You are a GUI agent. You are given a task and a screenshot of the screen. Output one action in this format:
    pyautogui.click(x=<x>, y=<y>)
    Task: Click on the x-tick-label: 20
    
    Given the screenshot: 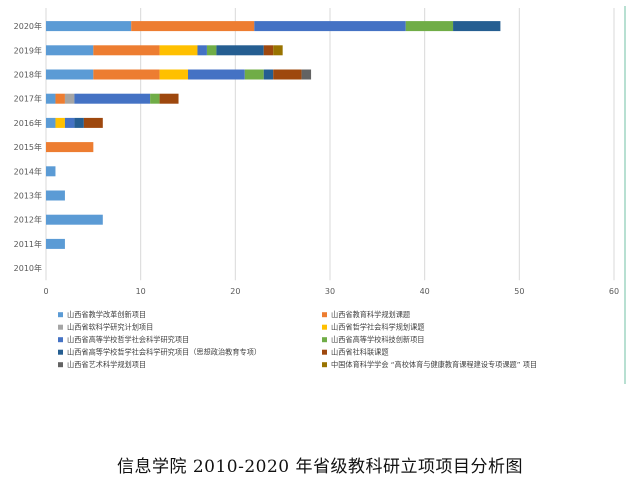 What is the action you would take?
    pyautogui.click(x=235, y=291)
    